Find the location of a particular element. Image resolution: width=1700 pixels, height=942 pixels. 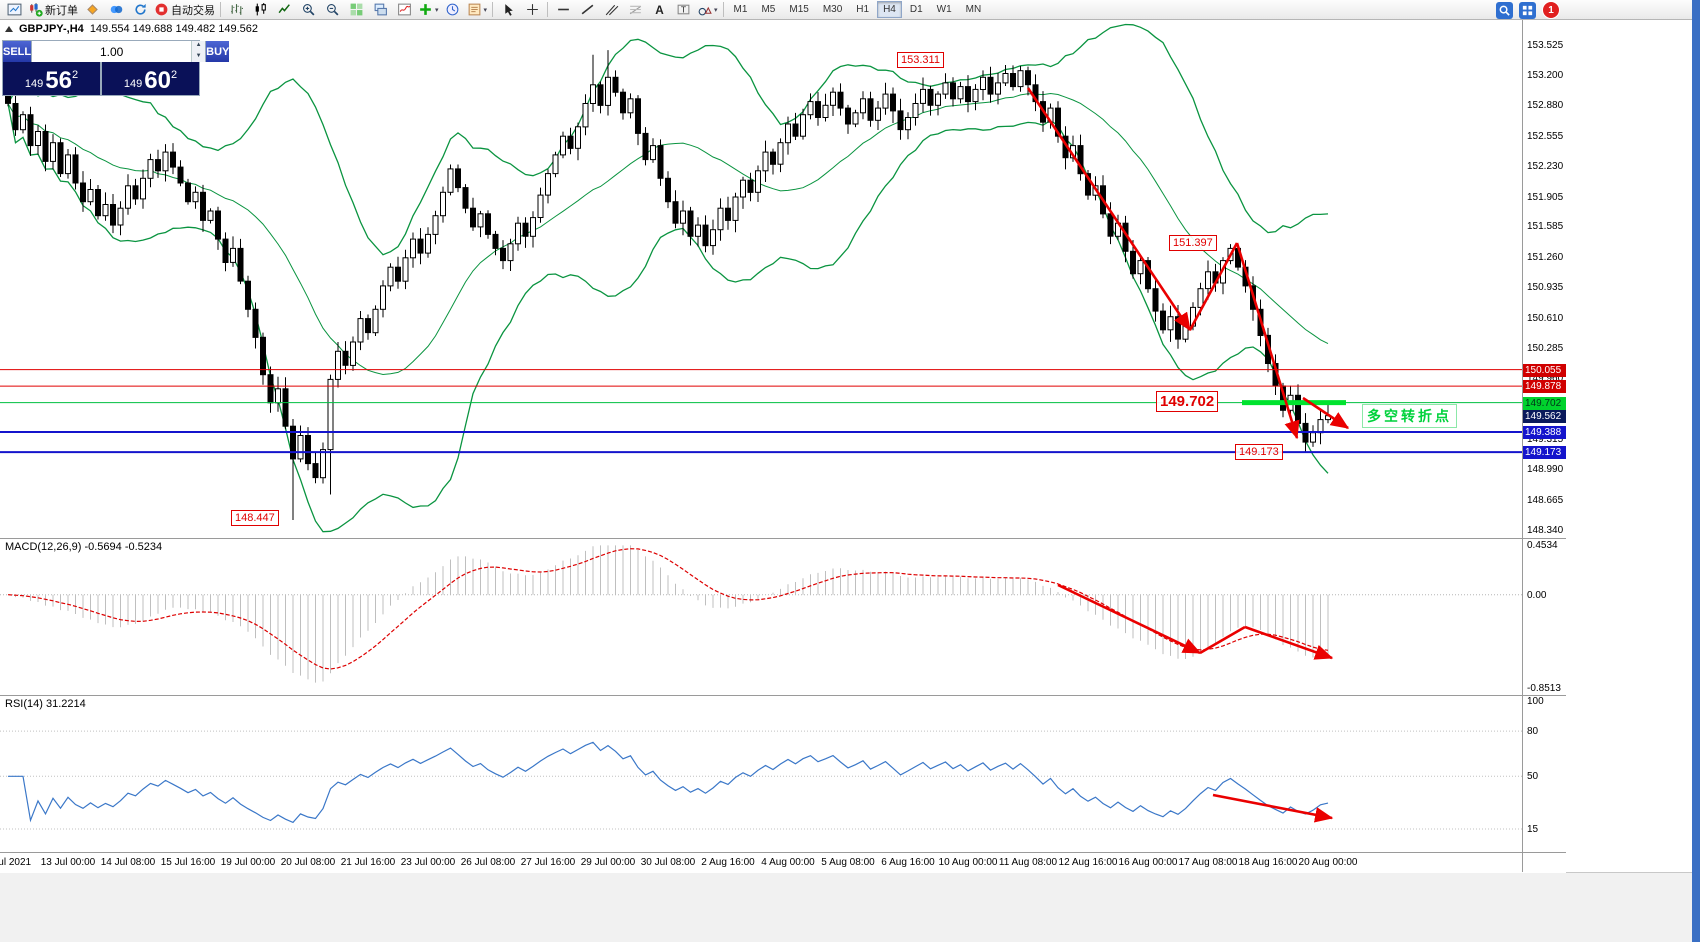

time-axis-label: 21 Jul 16:00 is located at coordinates (368, 862).